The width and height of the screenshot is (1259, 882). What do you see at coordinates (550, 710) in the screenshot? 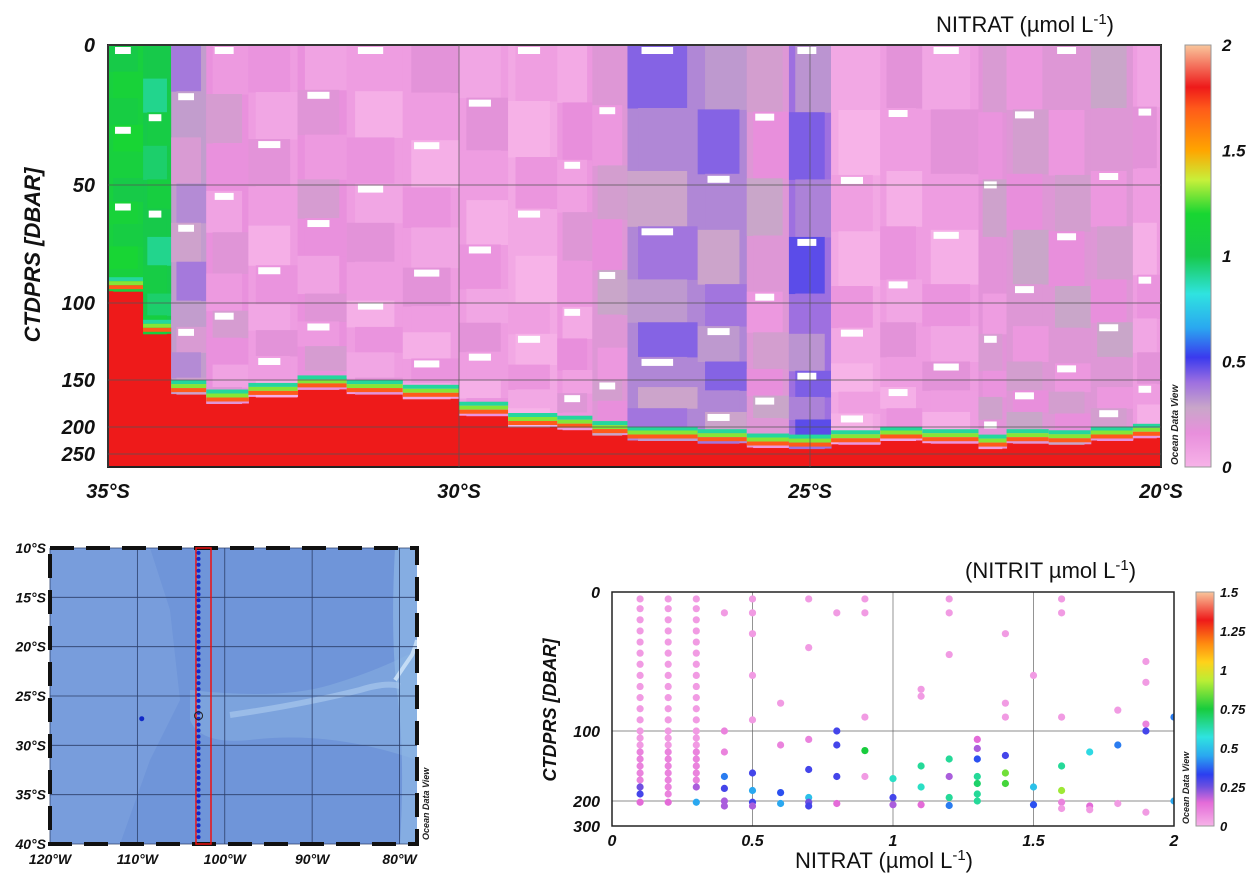
I see `scatter-y-label: CTDPRS [DBAR]` at bounding box center [550, 710].